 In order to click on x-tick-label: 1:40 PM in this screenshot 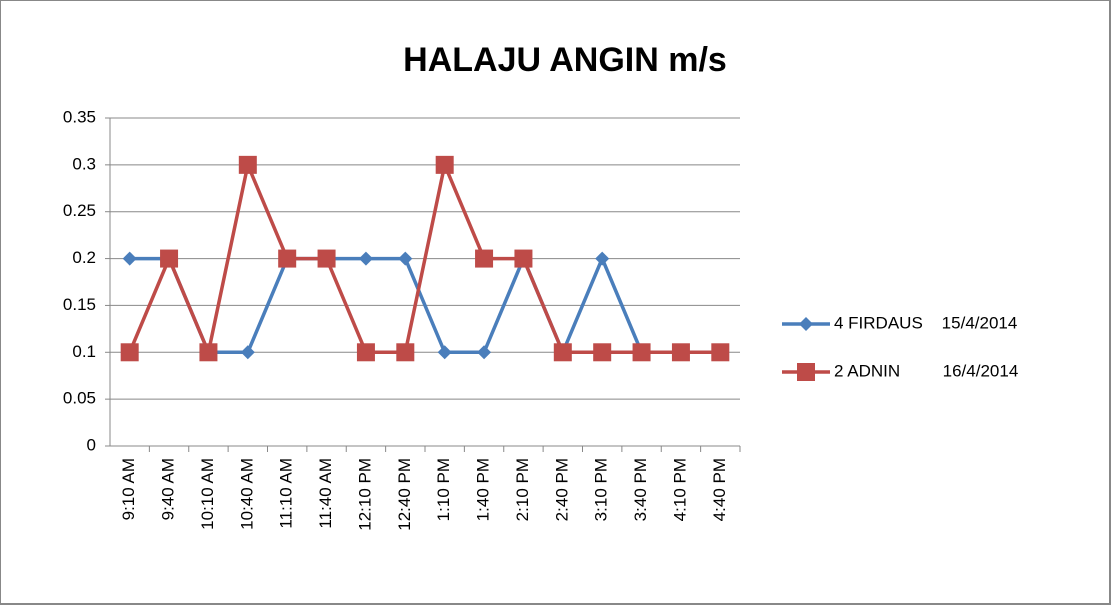, I will do `click(483, 489)`.